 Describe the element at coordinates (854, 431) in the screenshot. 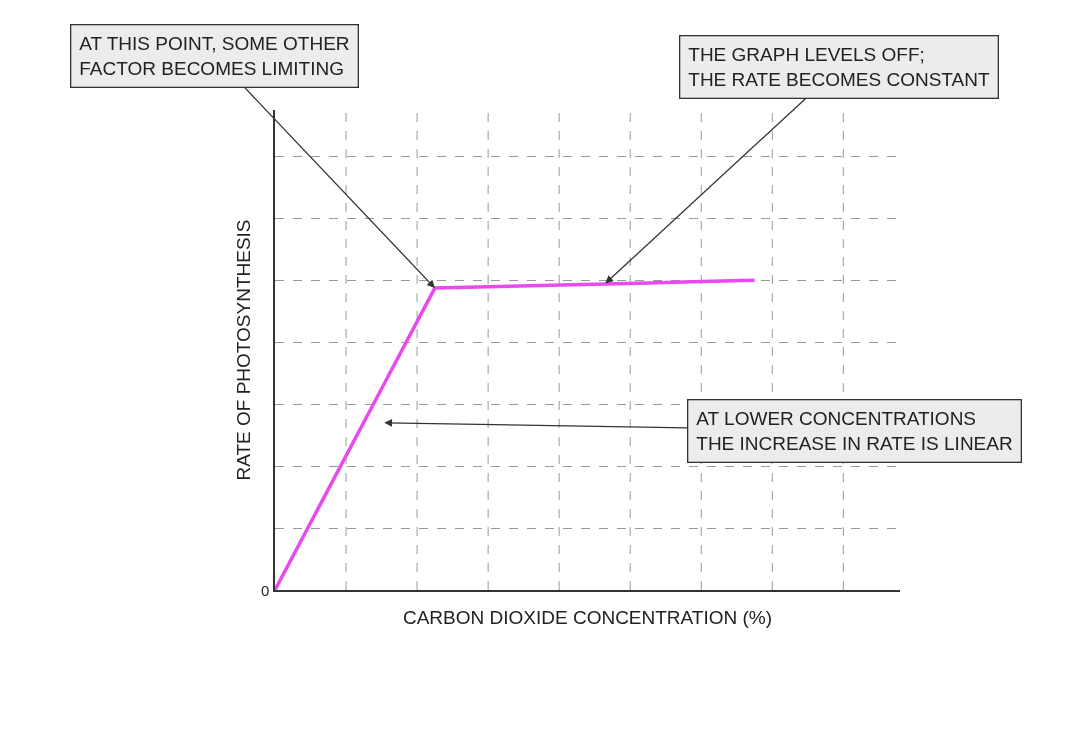

I see `annotation: AT LOWER CONCENTRATIONS THE INCREASE IN RATE IS LINEAR` at that location.